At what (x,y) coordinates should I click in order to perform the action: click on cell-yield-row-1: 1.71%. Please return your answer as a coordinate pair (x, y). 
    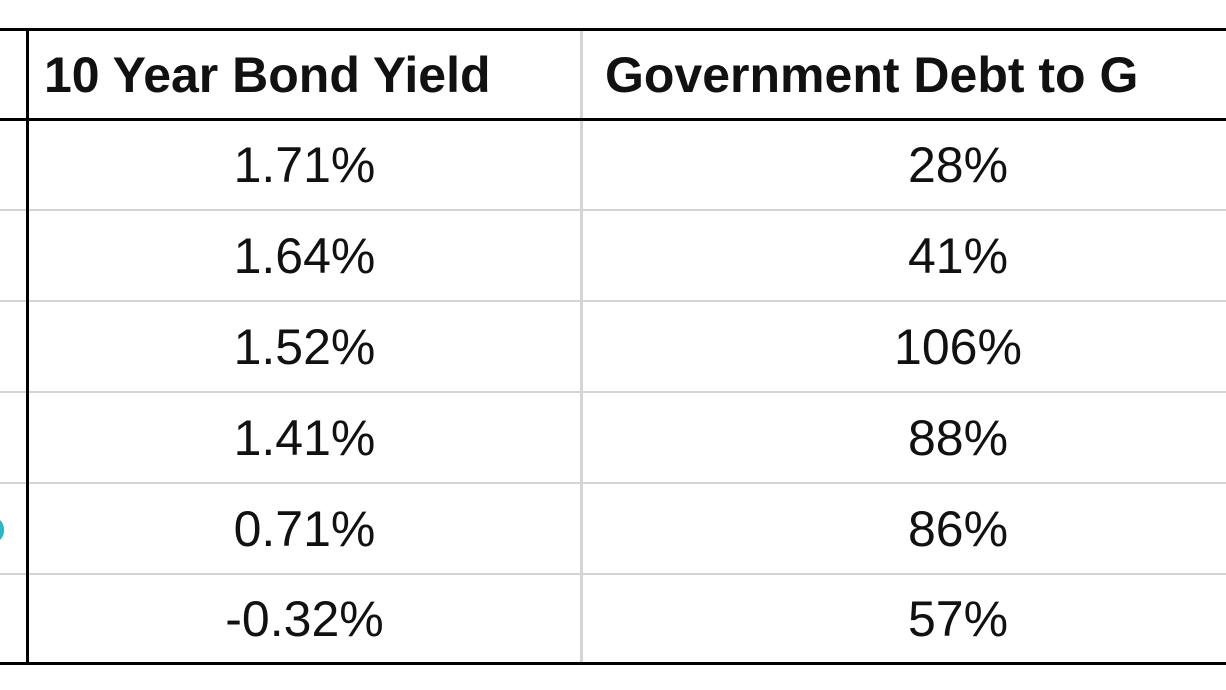
    Looking at the image, I should click on (304, 165).